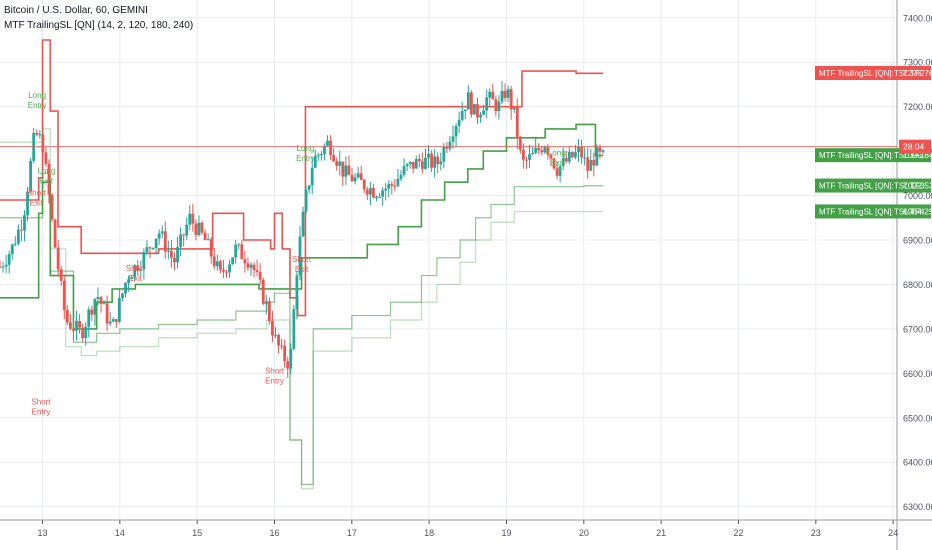 The width and height of the screenshot is (932, 550). Describe the element at coordinates (352, 533) in the screenshot. I see `time-tick-label: 17` at that location.